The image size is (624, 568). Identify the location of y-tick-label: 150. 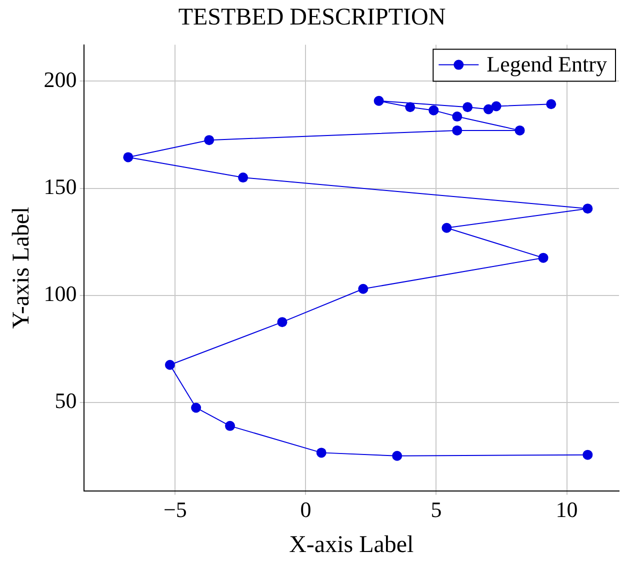
(60, 187).